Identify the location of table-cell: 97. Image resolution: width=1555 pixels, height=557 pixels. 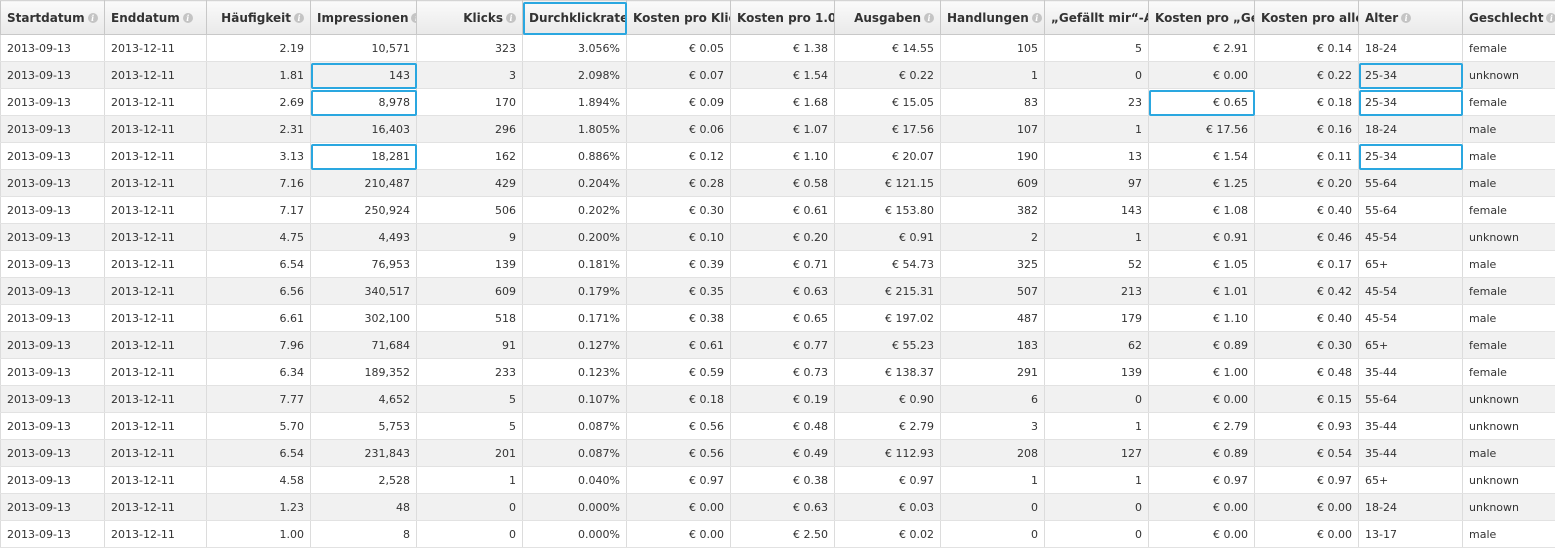
(1096, 183).